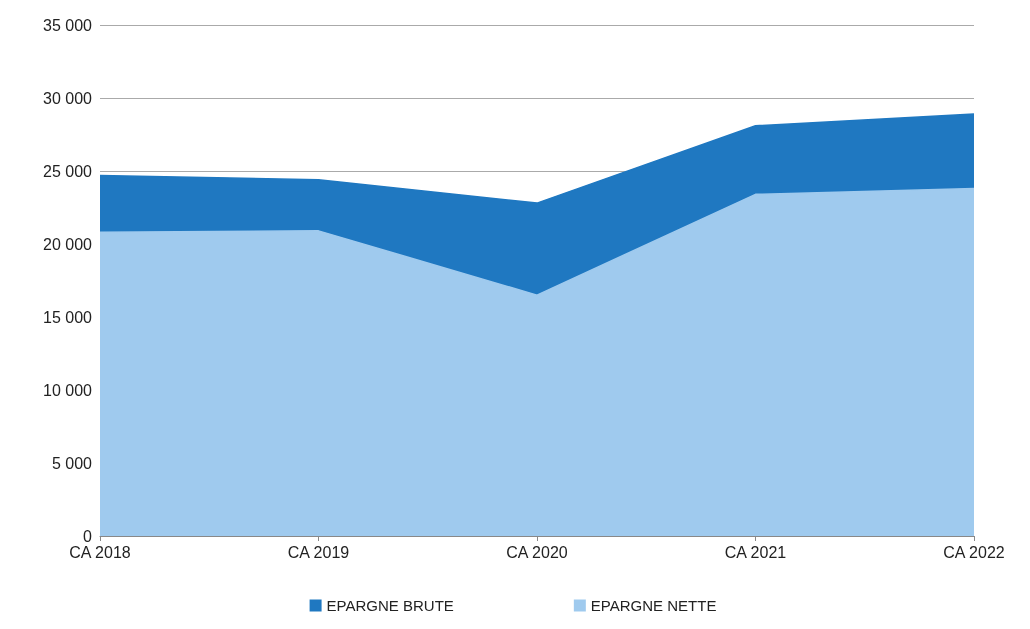 The width and height of the screenshot is (1030, 629). Describe the element at coordinates (318, 552) in the screenshot. I see `x-tick-label: CA 2019` at that location.